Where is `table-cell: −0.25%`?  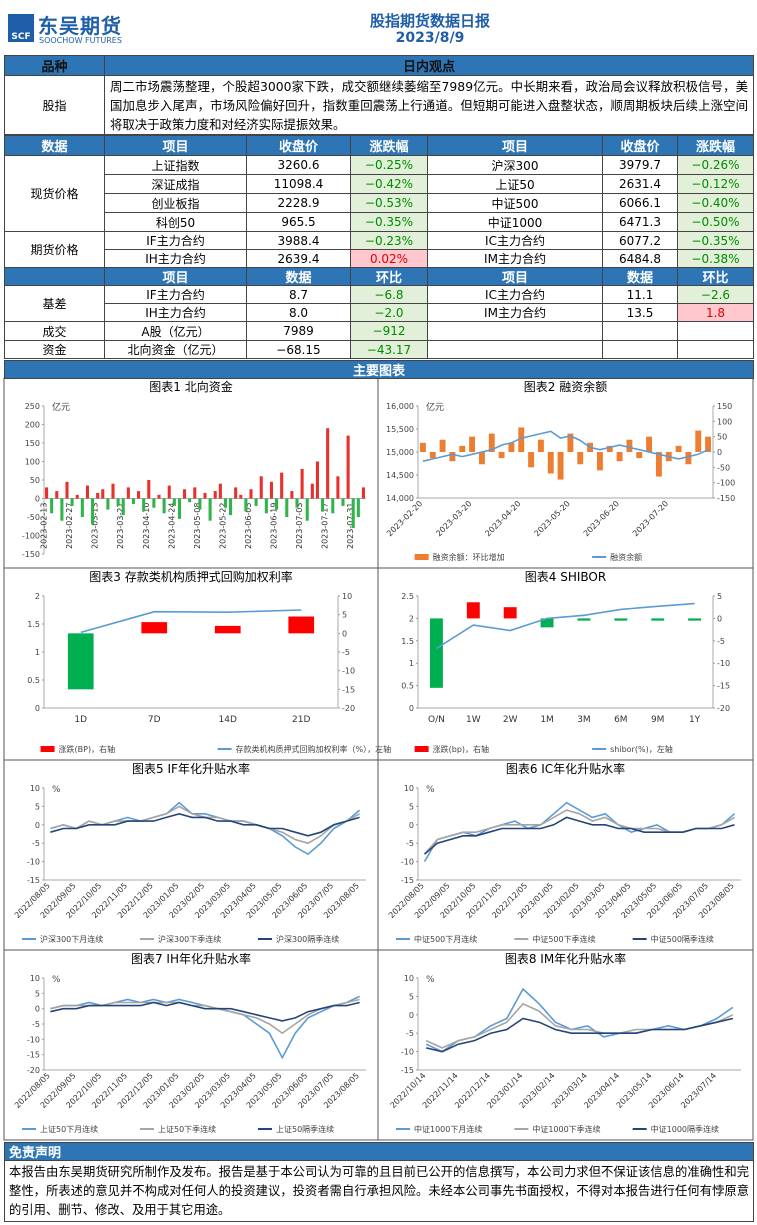 table-cell: −0.25% is located at coordinates (389, 165).